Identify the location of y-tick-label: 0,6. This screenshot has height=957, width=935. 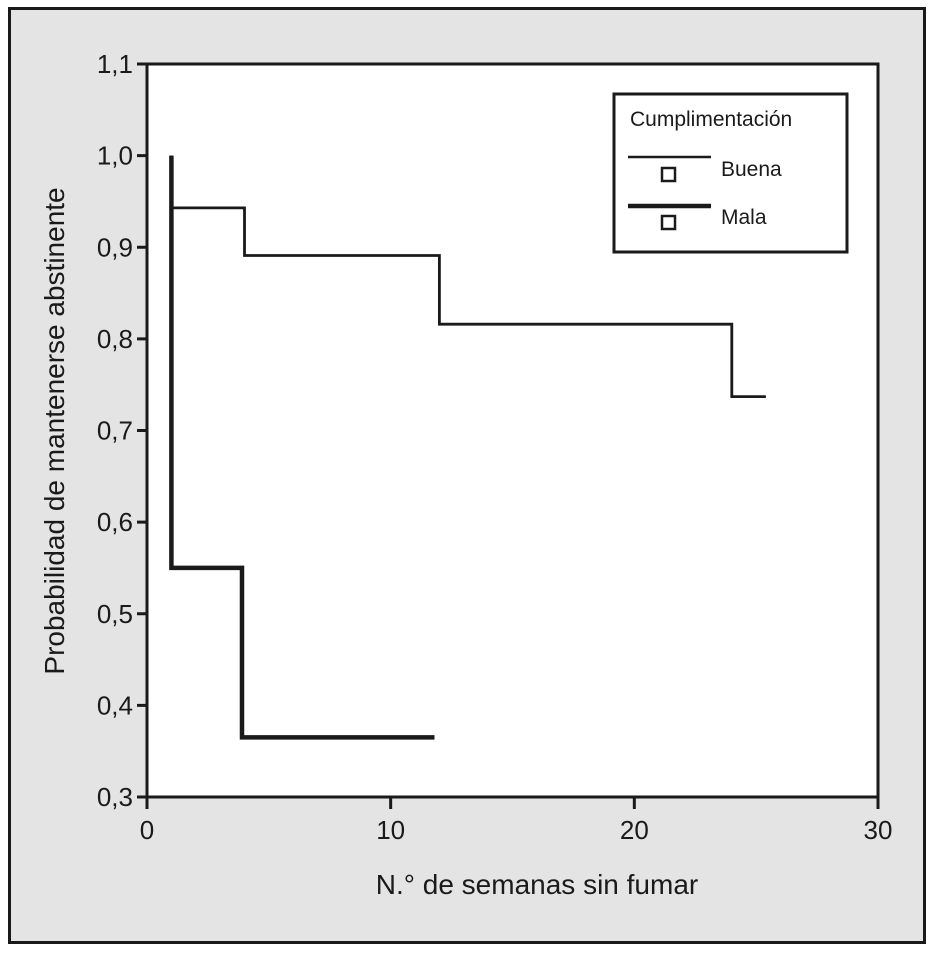
(115, 522).